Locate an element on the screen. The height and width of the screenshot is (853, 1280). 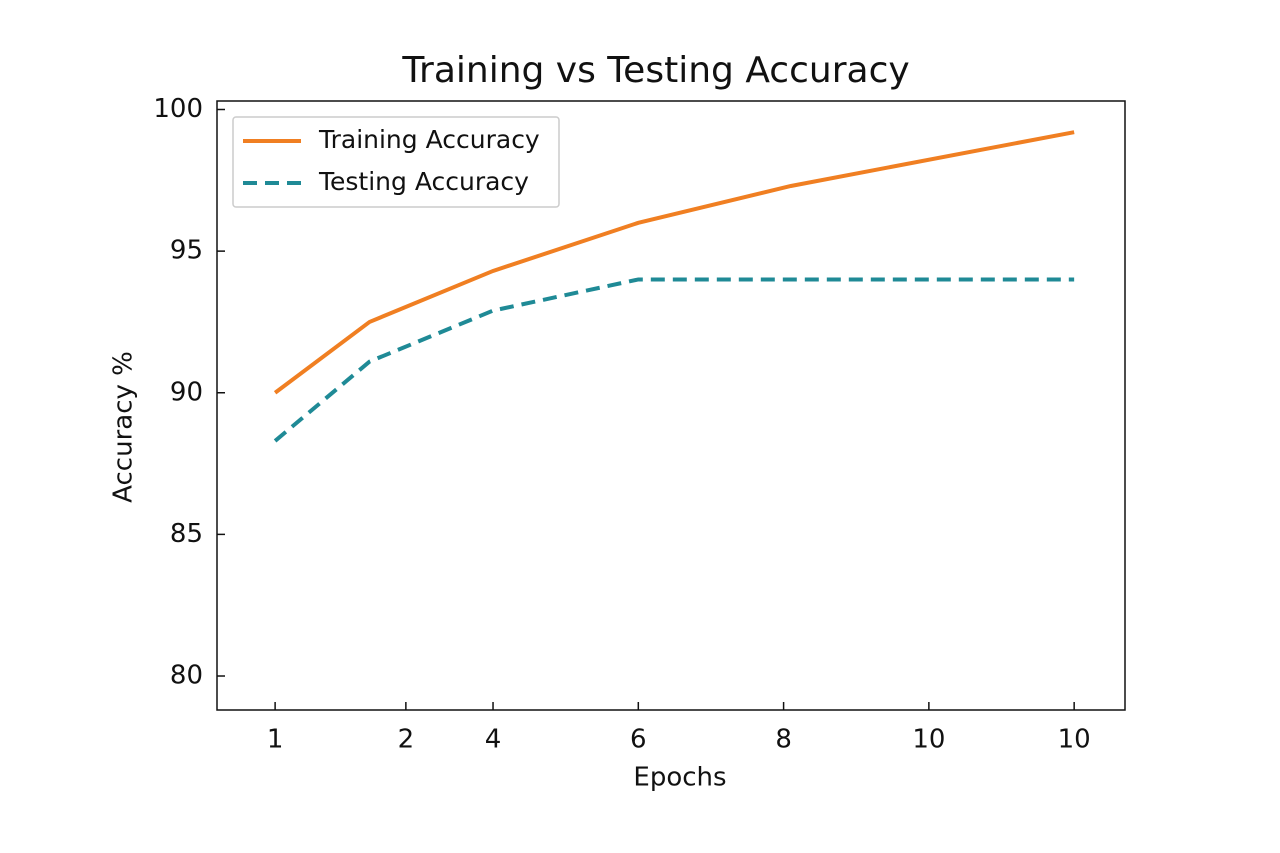
x-tick-label: 8 is located at coordinates (783, 740).